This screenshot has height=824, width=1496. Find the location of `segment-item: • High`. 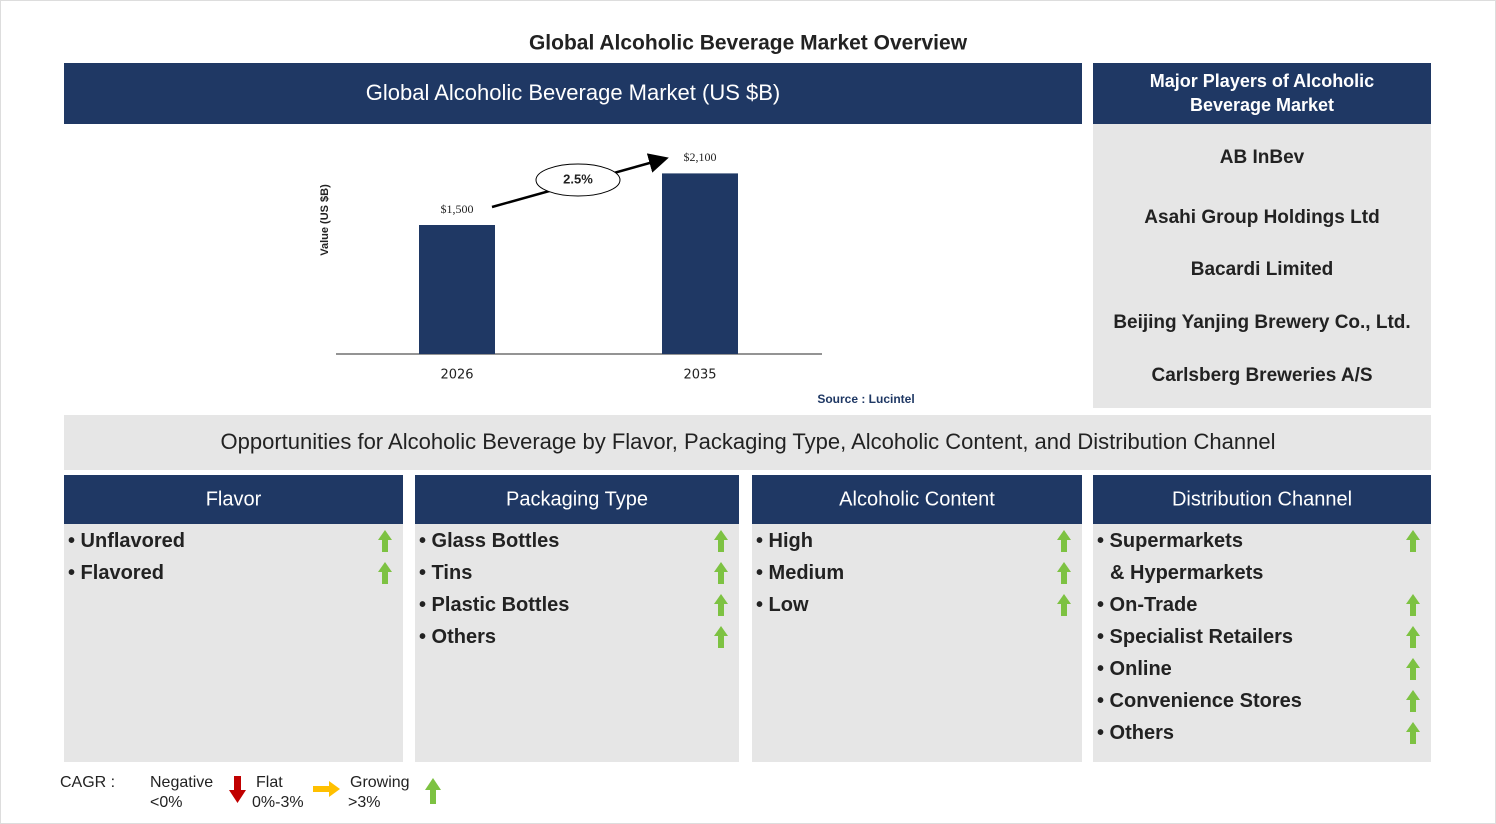

segment-item: • High is located at coordinates (784, 541).